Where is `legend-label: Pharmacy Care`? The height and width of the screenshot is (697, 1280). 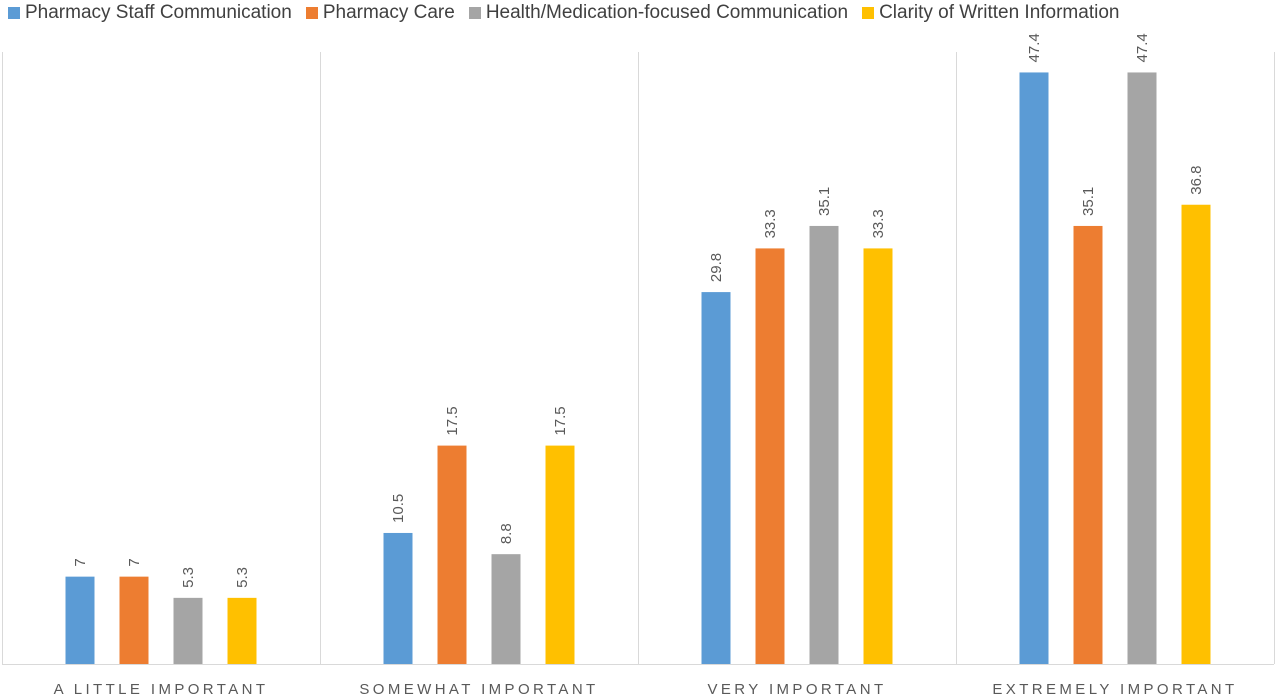
legend-label: Pharmacy Care is located at coordinates (388, 12).